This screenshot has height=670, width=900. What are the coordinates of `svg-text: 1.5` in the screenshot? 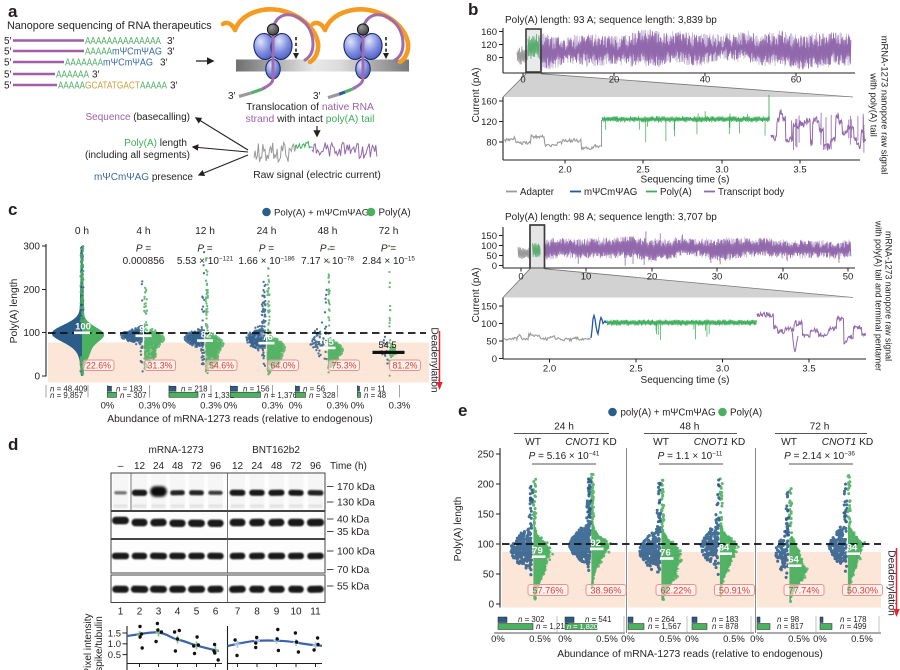 It's located at (114, 633).